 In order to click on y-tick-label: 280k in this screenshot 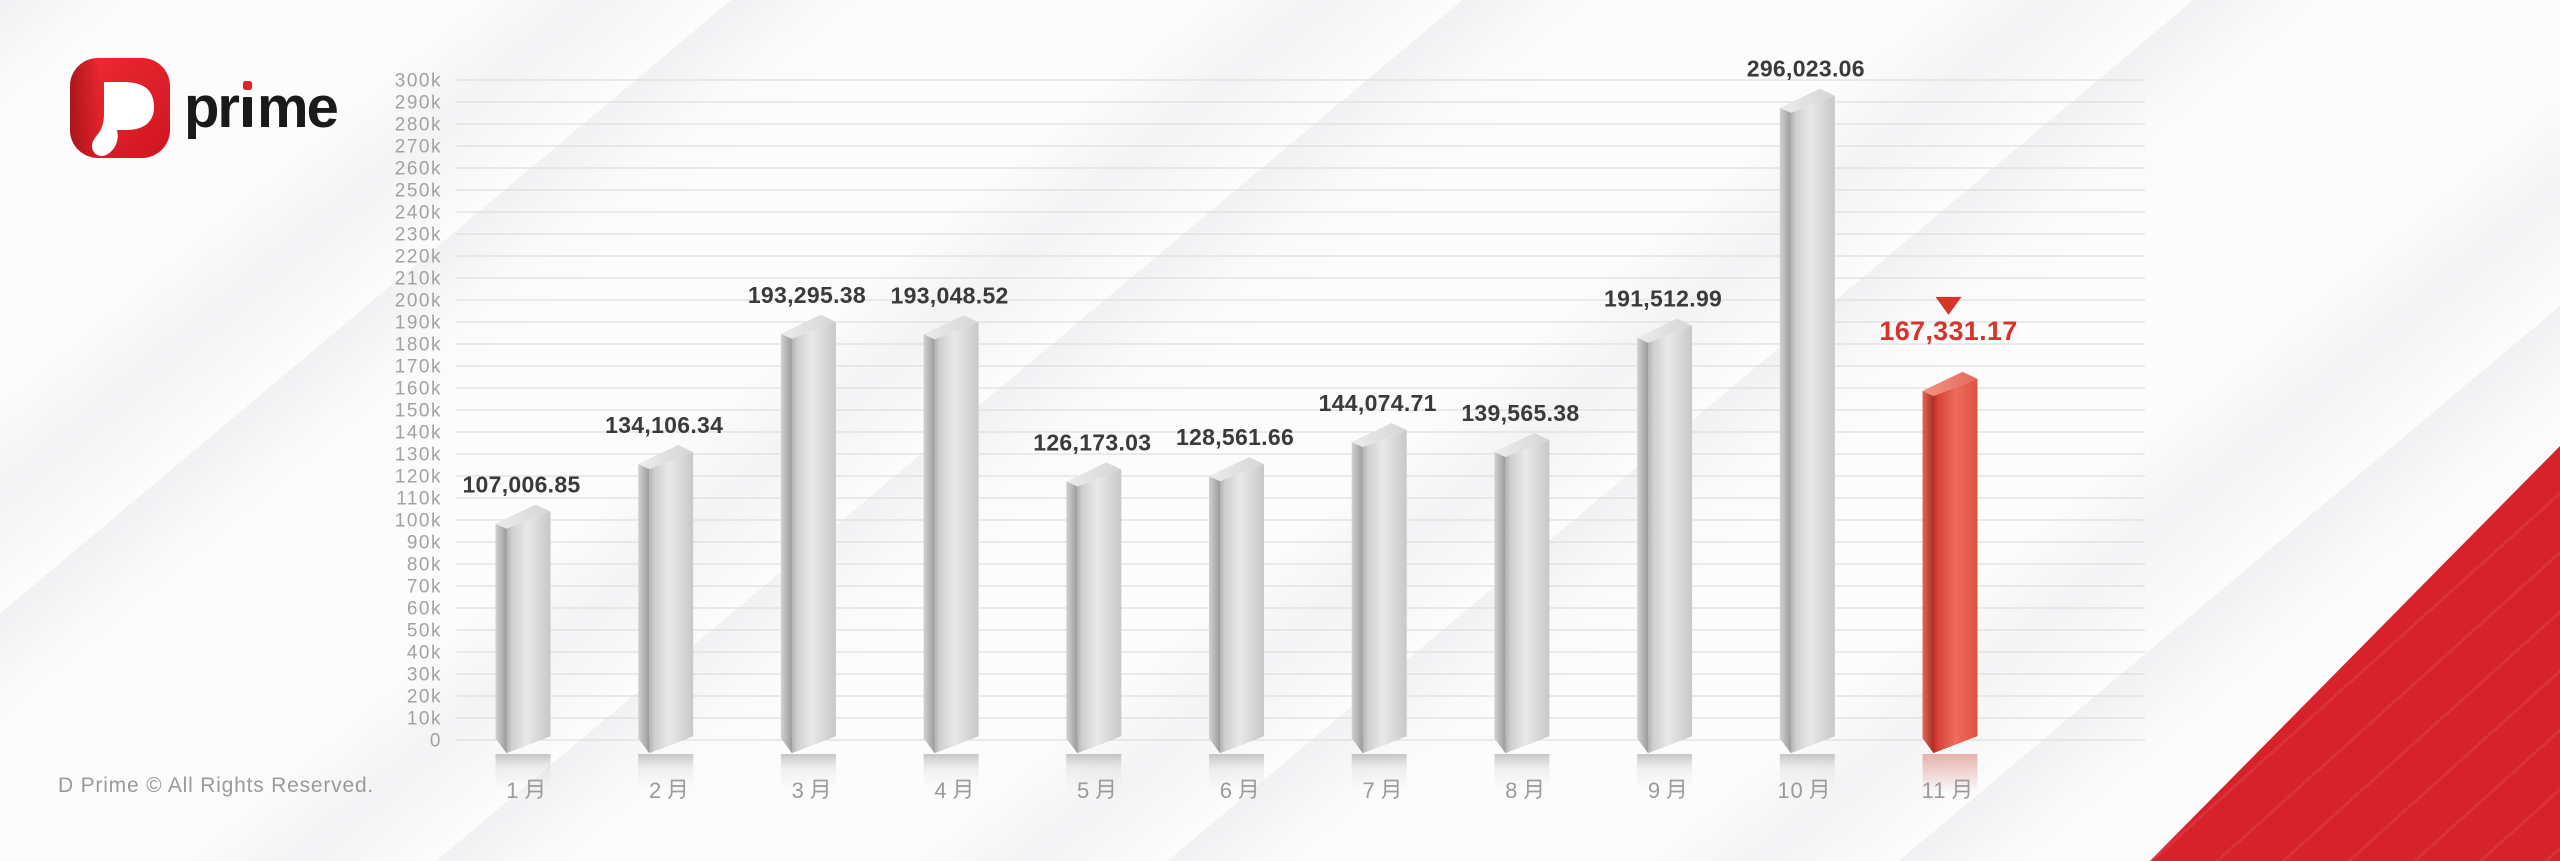, I will do `click(418, 125)`.